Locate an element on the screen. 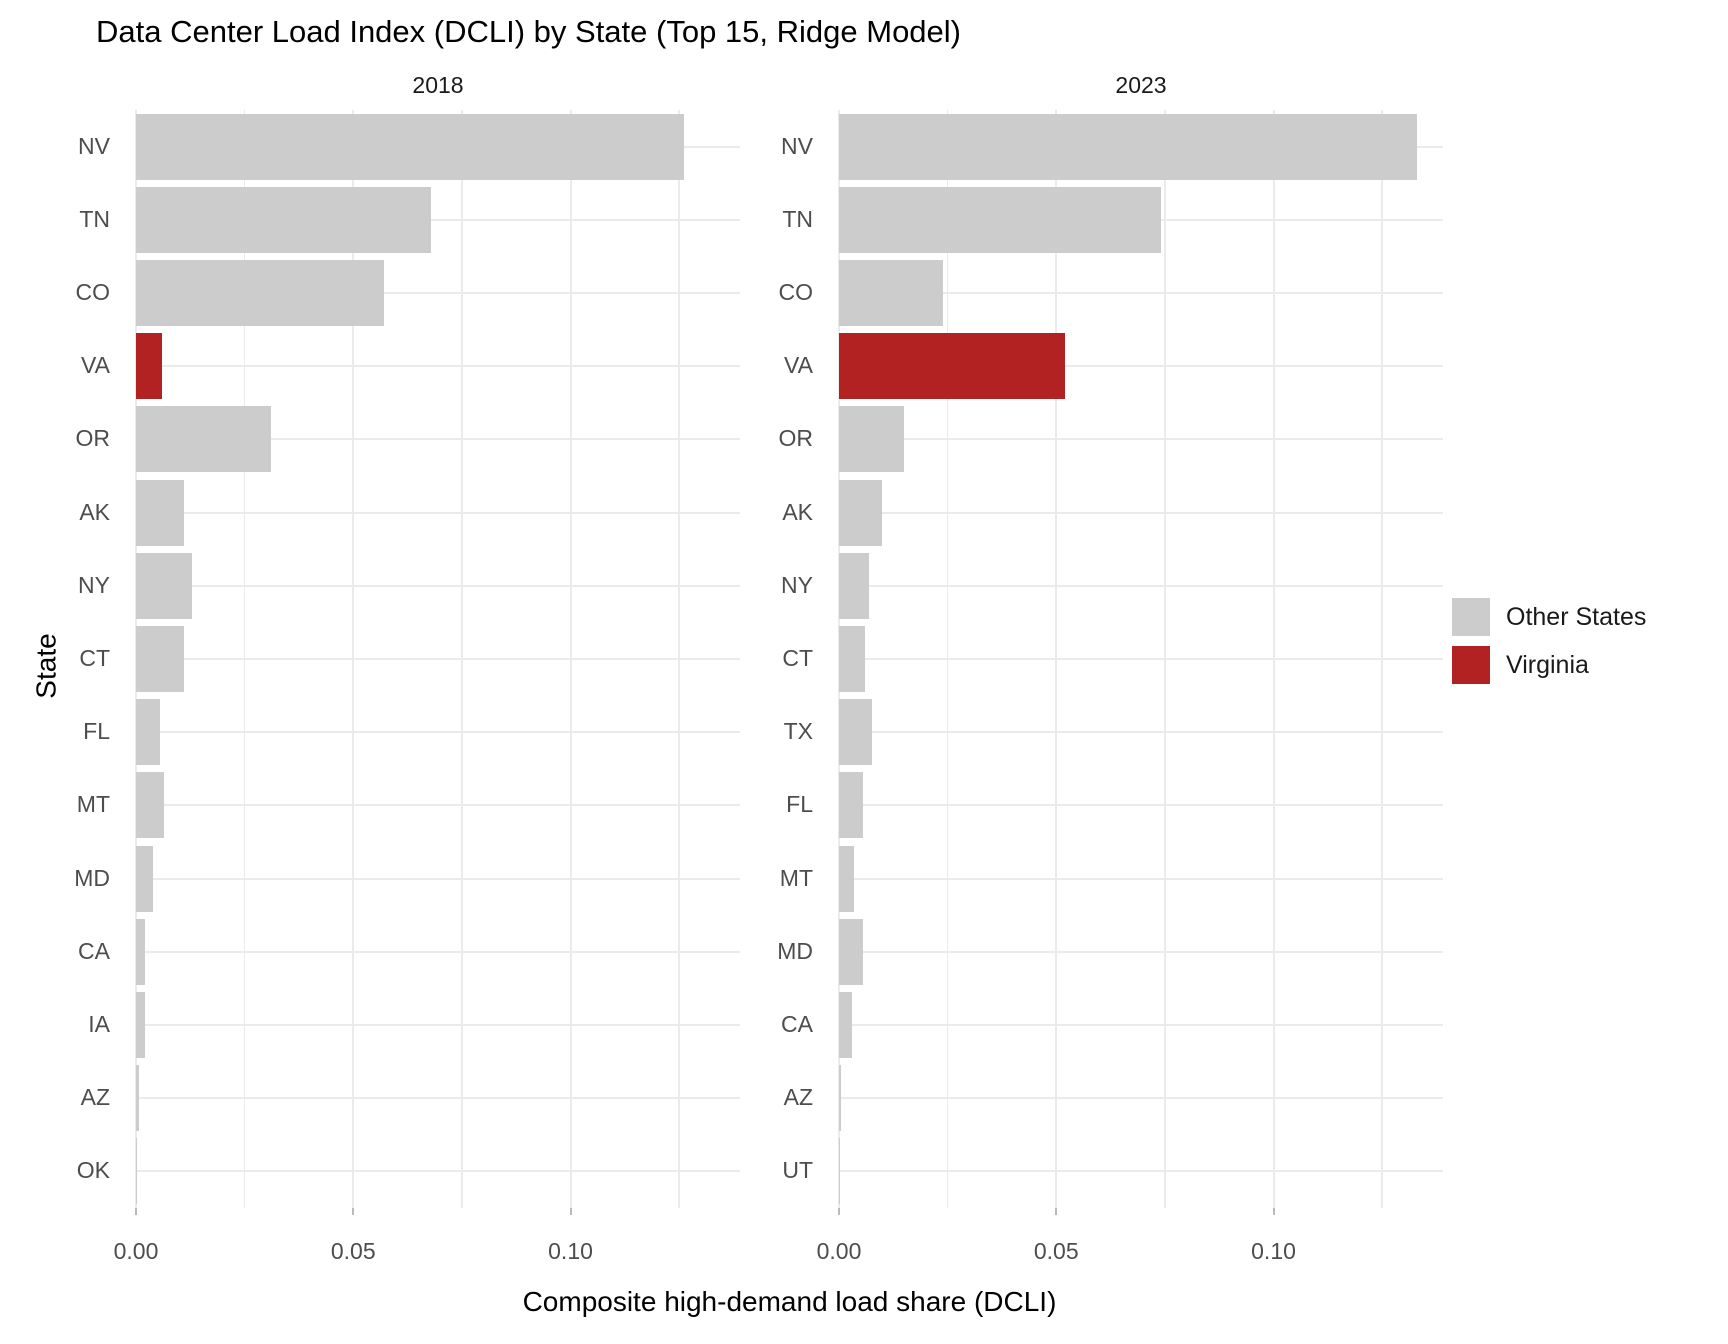 The height and width of the screenshot is (1344, 1728). bar-2018-FL is located at coordinates (148, 732).